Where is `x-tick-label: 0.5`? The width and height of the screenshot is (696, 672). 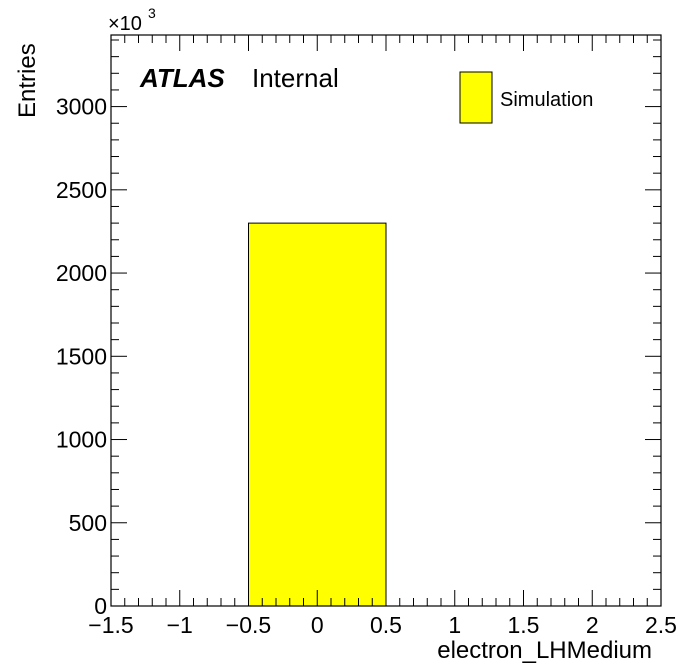 x-tick-label: 0.5 is located at coordinates (386, 625).